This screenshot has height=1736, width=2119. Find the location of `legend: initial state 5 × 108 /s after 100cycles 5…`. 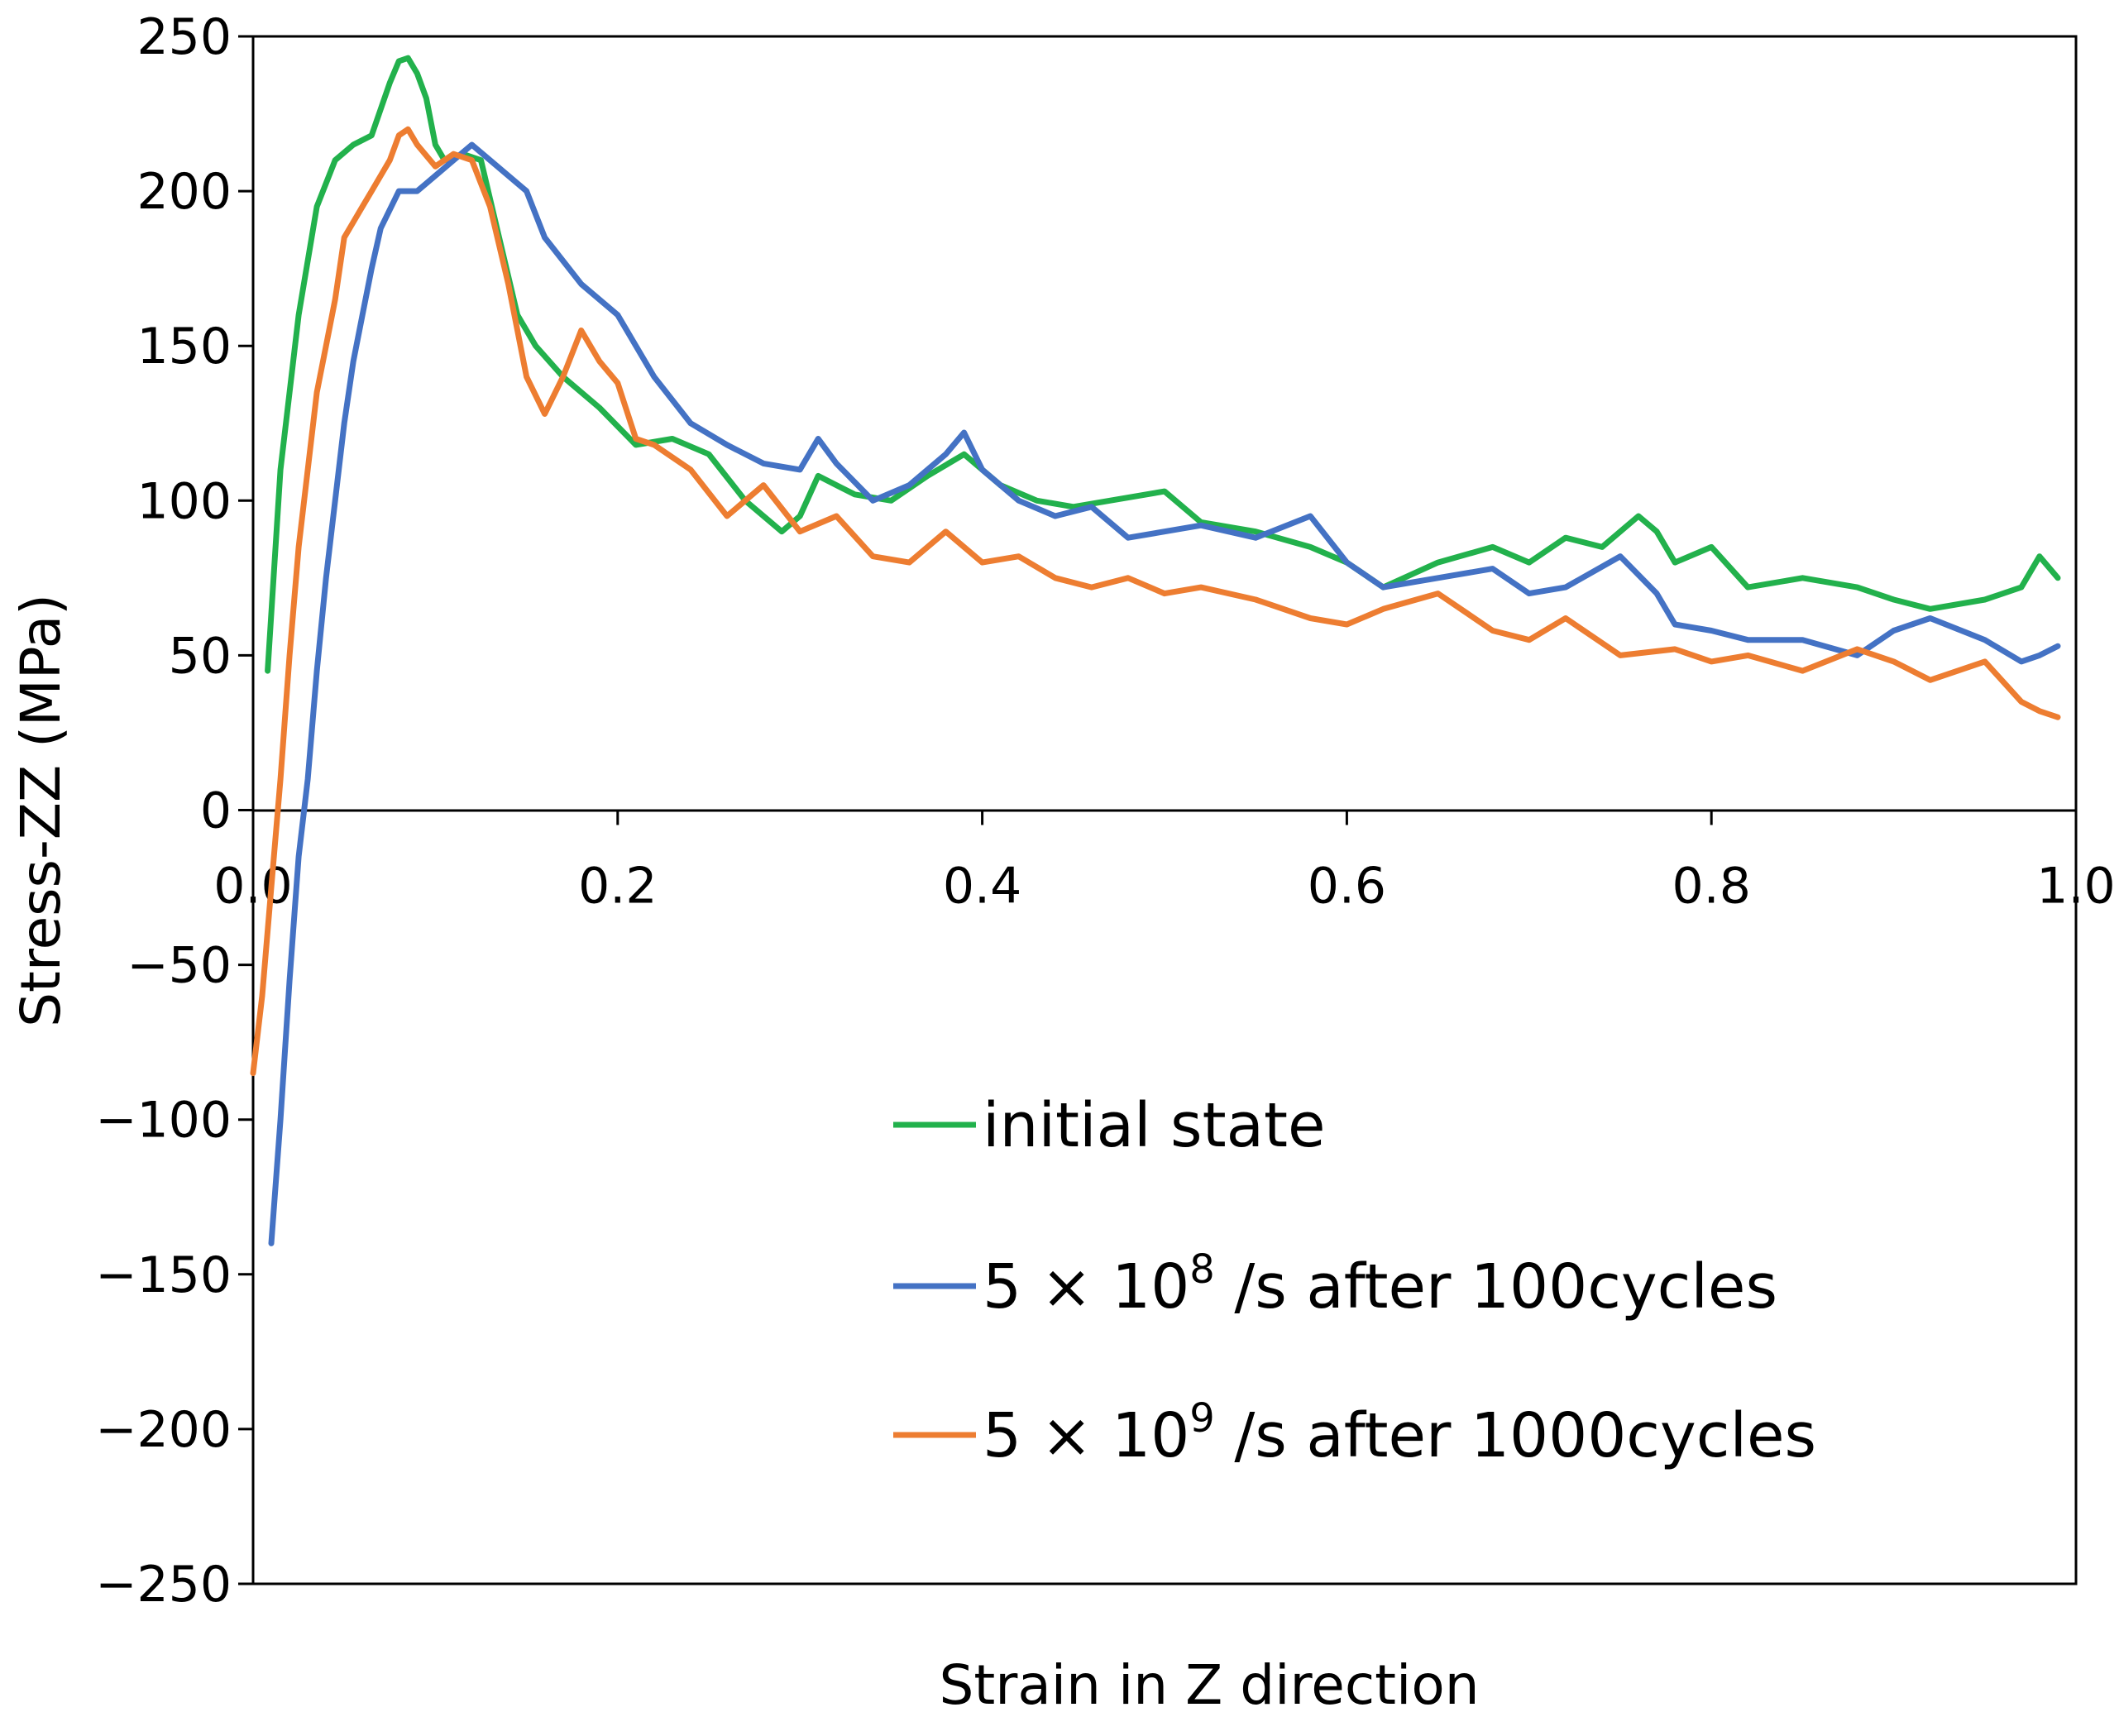

legend: initial state 5 × 108 /s after 100cycles 5… is located at coordinates (1354, 1280).